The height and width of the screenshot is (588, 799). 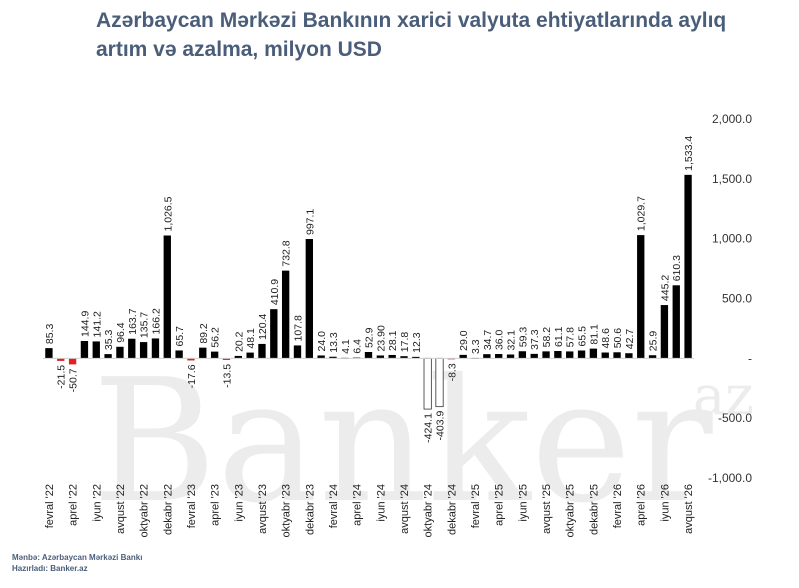 I want to click on data-label: -17.6, so click(x=192, y=376).